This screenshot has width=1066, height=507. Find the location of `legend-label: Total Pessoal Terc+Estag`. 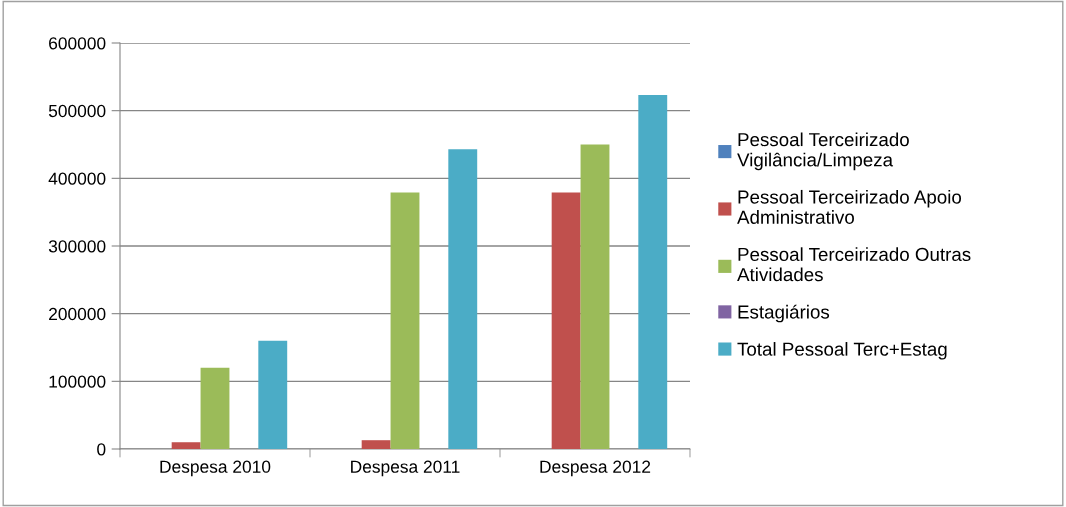

legend-label: Total Pessoal Terc+Estag is located at coordinates (842, 351).